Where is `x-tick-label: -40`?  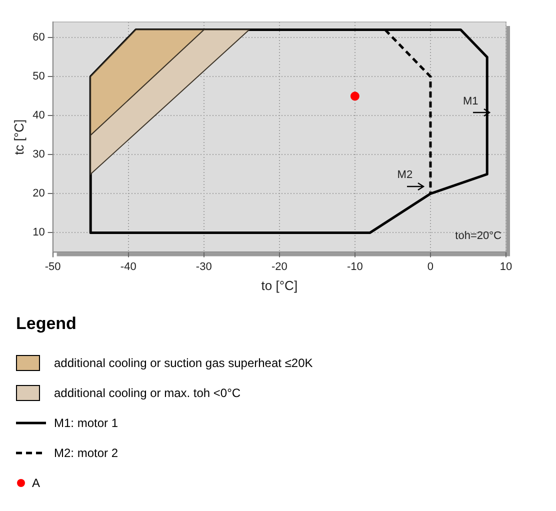
x-tick-label: -40 is located at coordinates (128, 266).